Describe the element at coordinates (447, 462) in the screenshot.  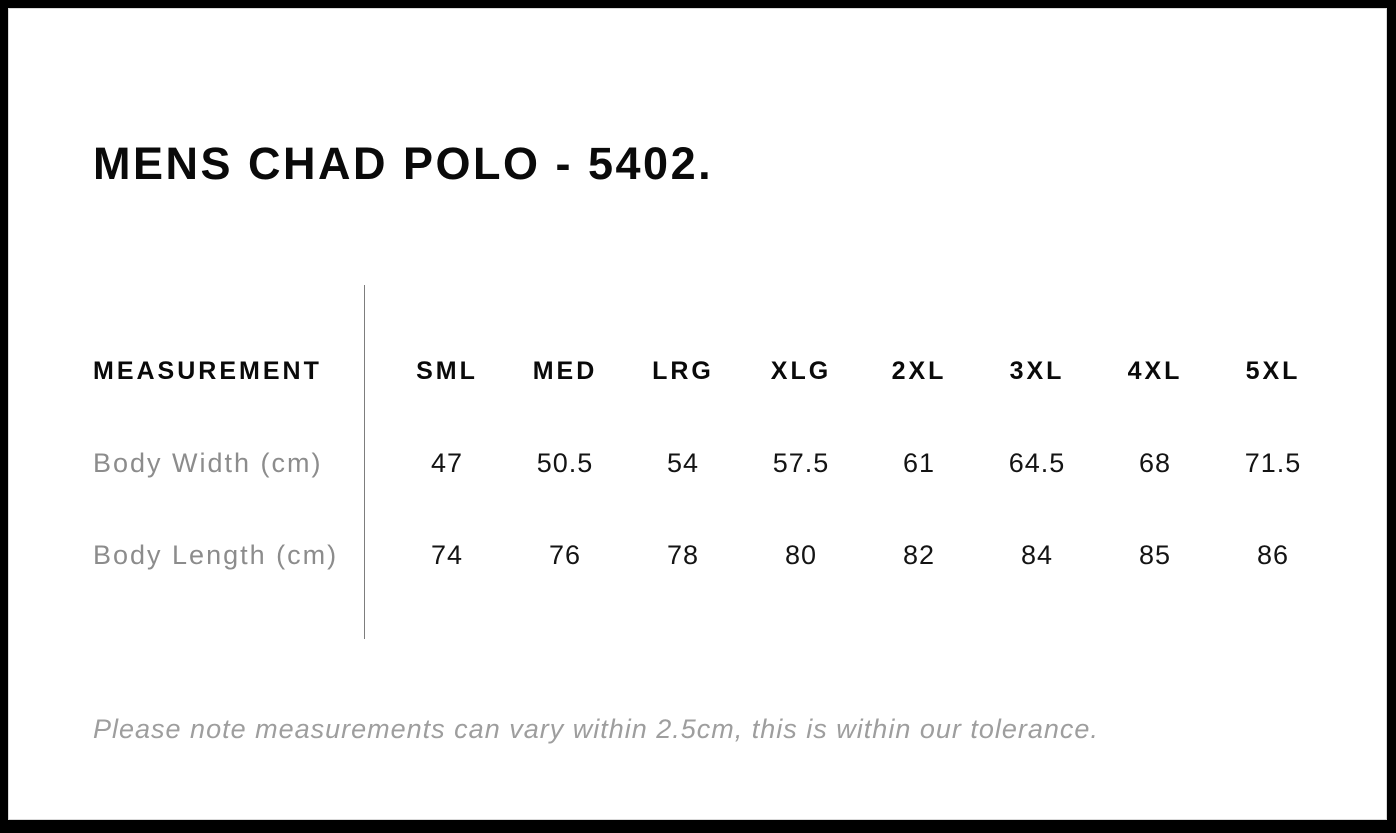
I see `size-value-cell: 47` at that location.